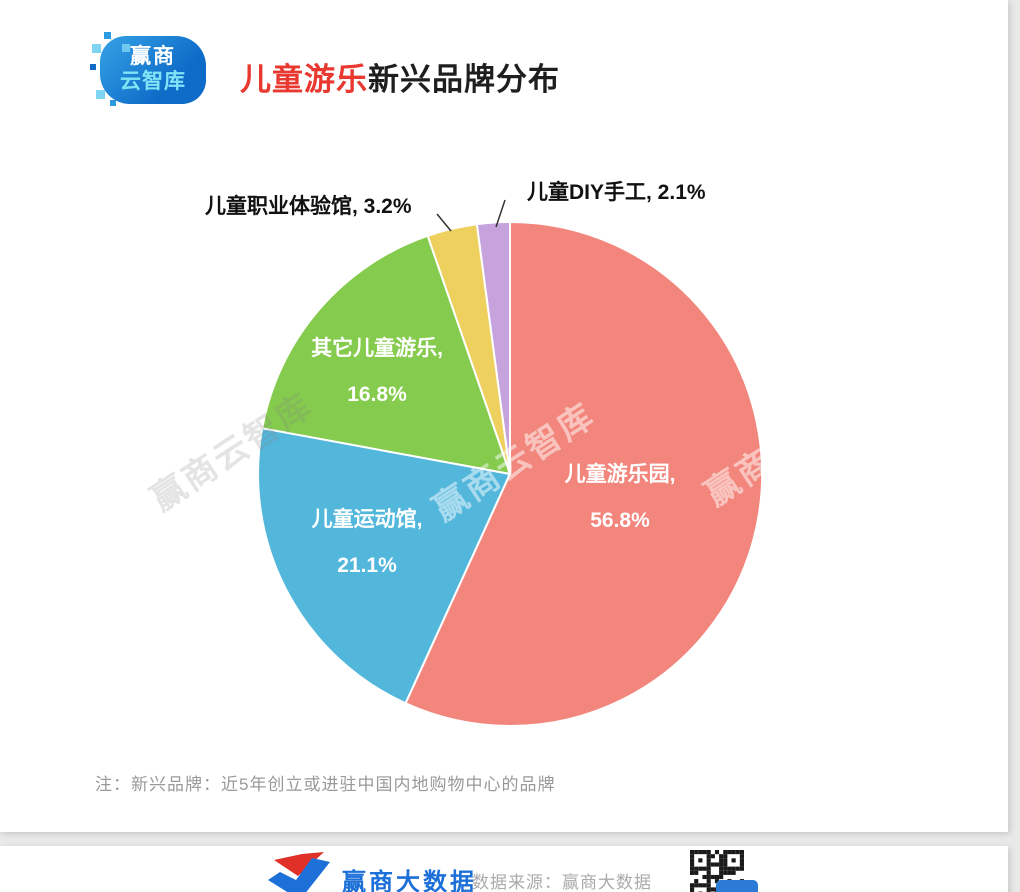  What do you see at coordinates (409, 880) in the screenshot?
I see `footer-brand-name: 赢商大数据` at bounding box center [409, 880].